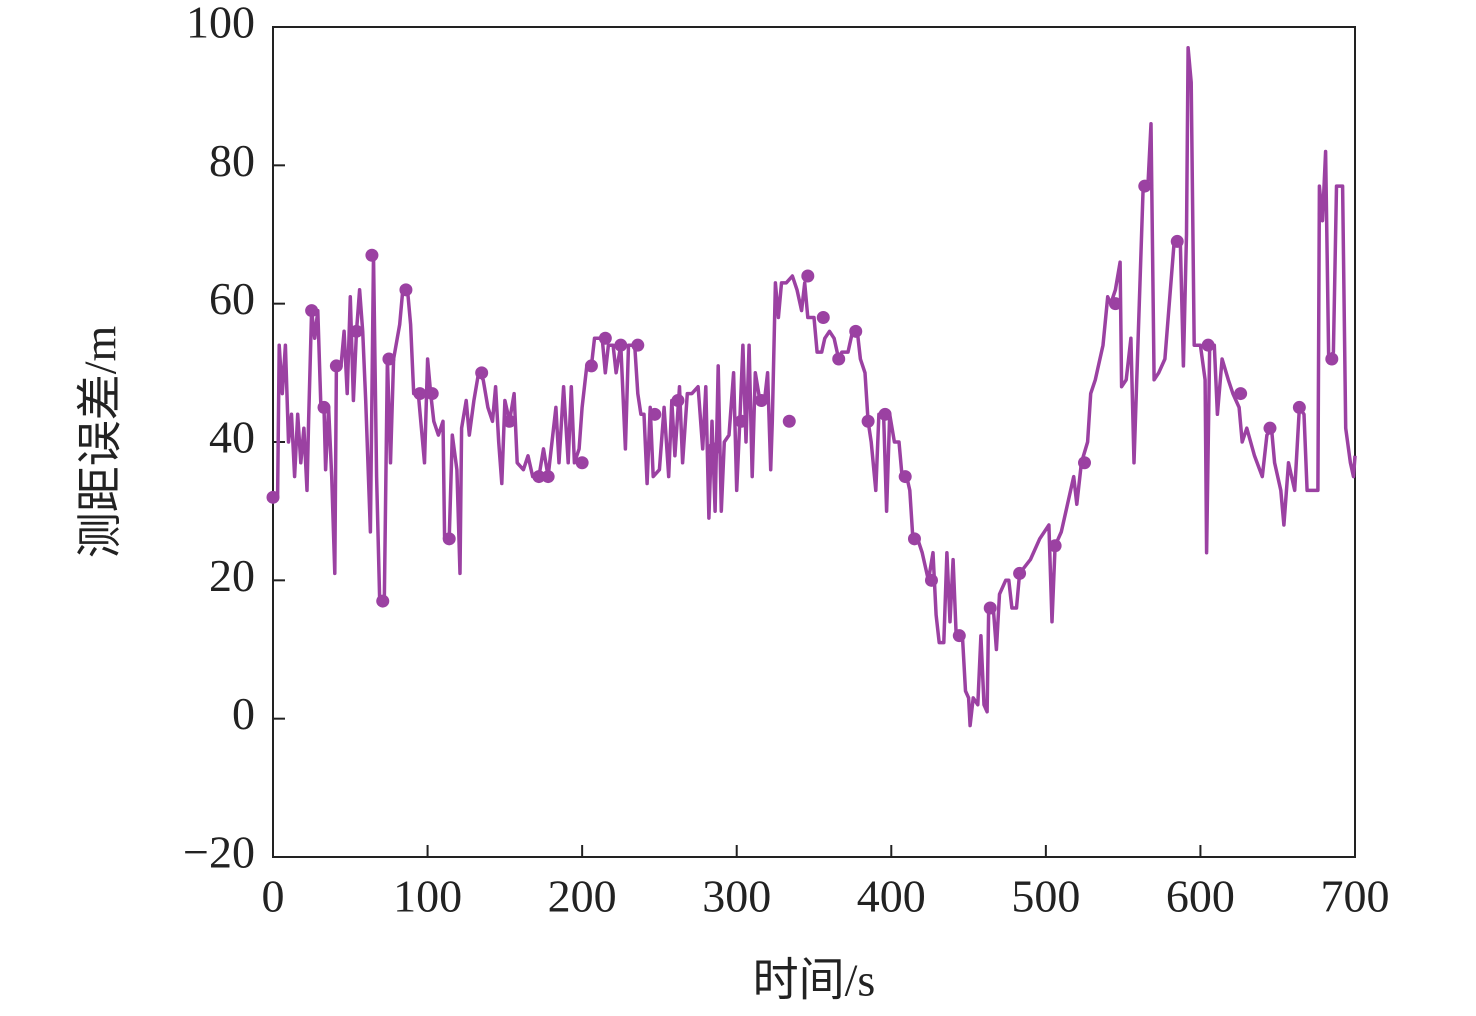 The image size is (1476, 1016). I want to click on y-tick-label: 60, so click(232, 298).